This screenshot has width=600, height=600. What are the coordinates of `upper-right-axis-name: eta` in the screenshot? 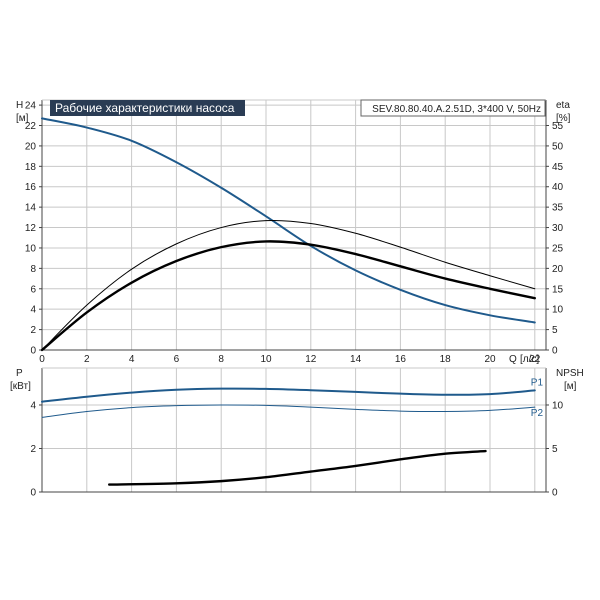 It's located at (563, 105).